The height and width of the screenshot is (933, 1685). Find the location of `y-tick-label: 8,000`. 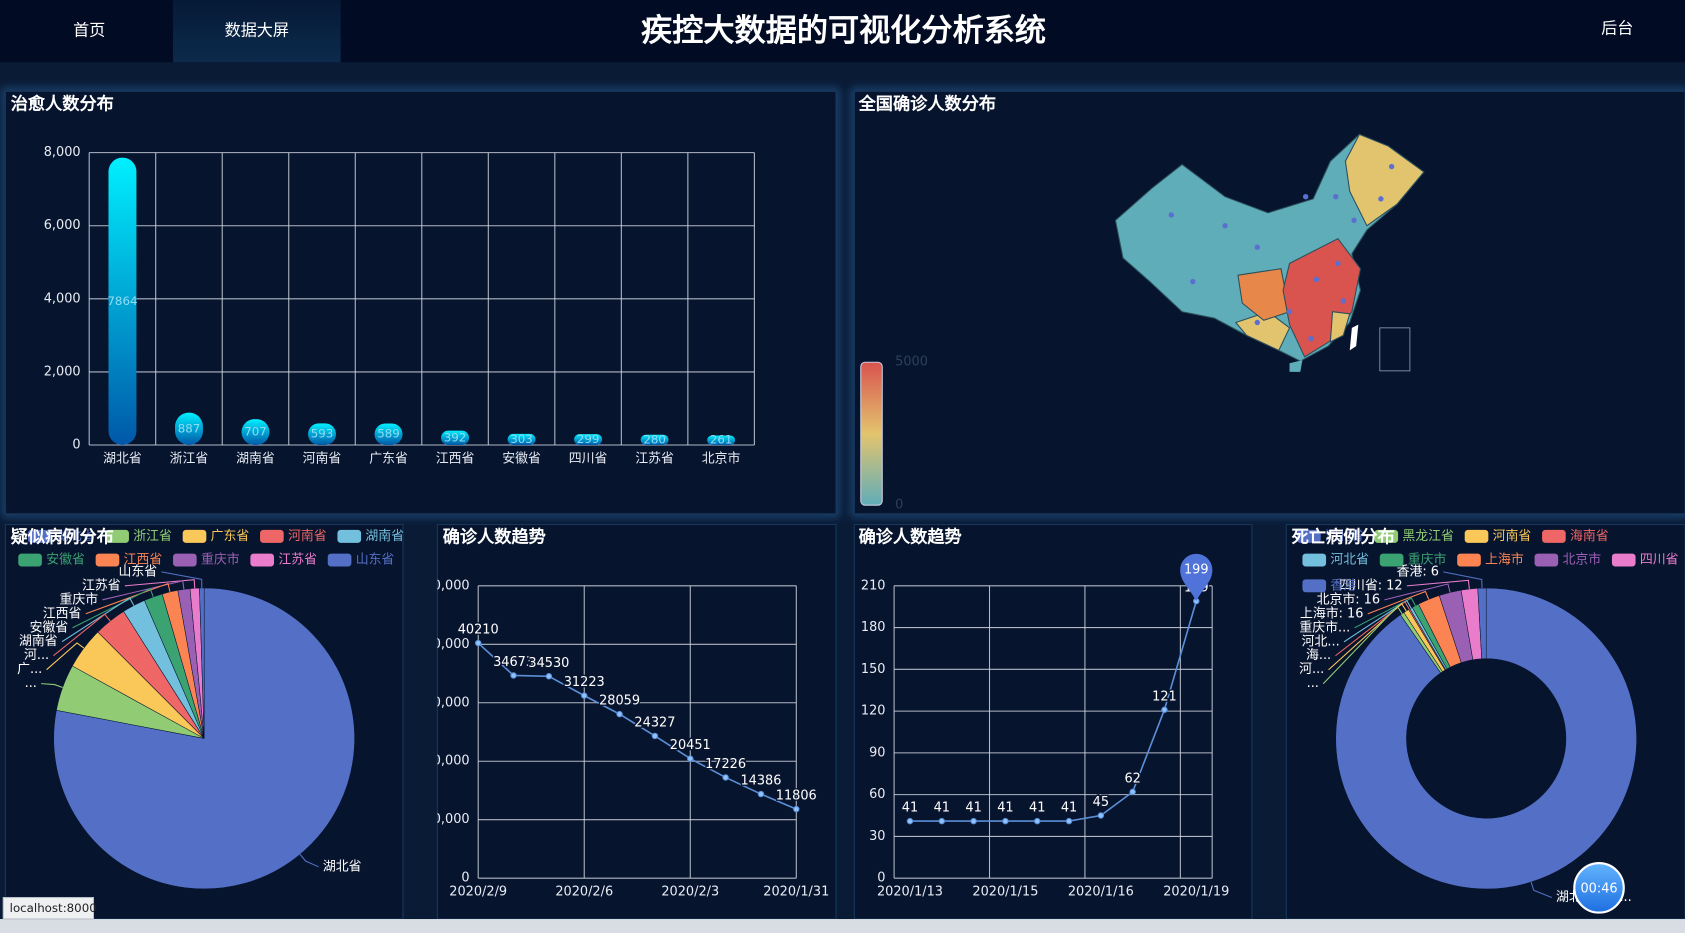

y-tick-label: 8,000 is located at coordinates (62, 152).